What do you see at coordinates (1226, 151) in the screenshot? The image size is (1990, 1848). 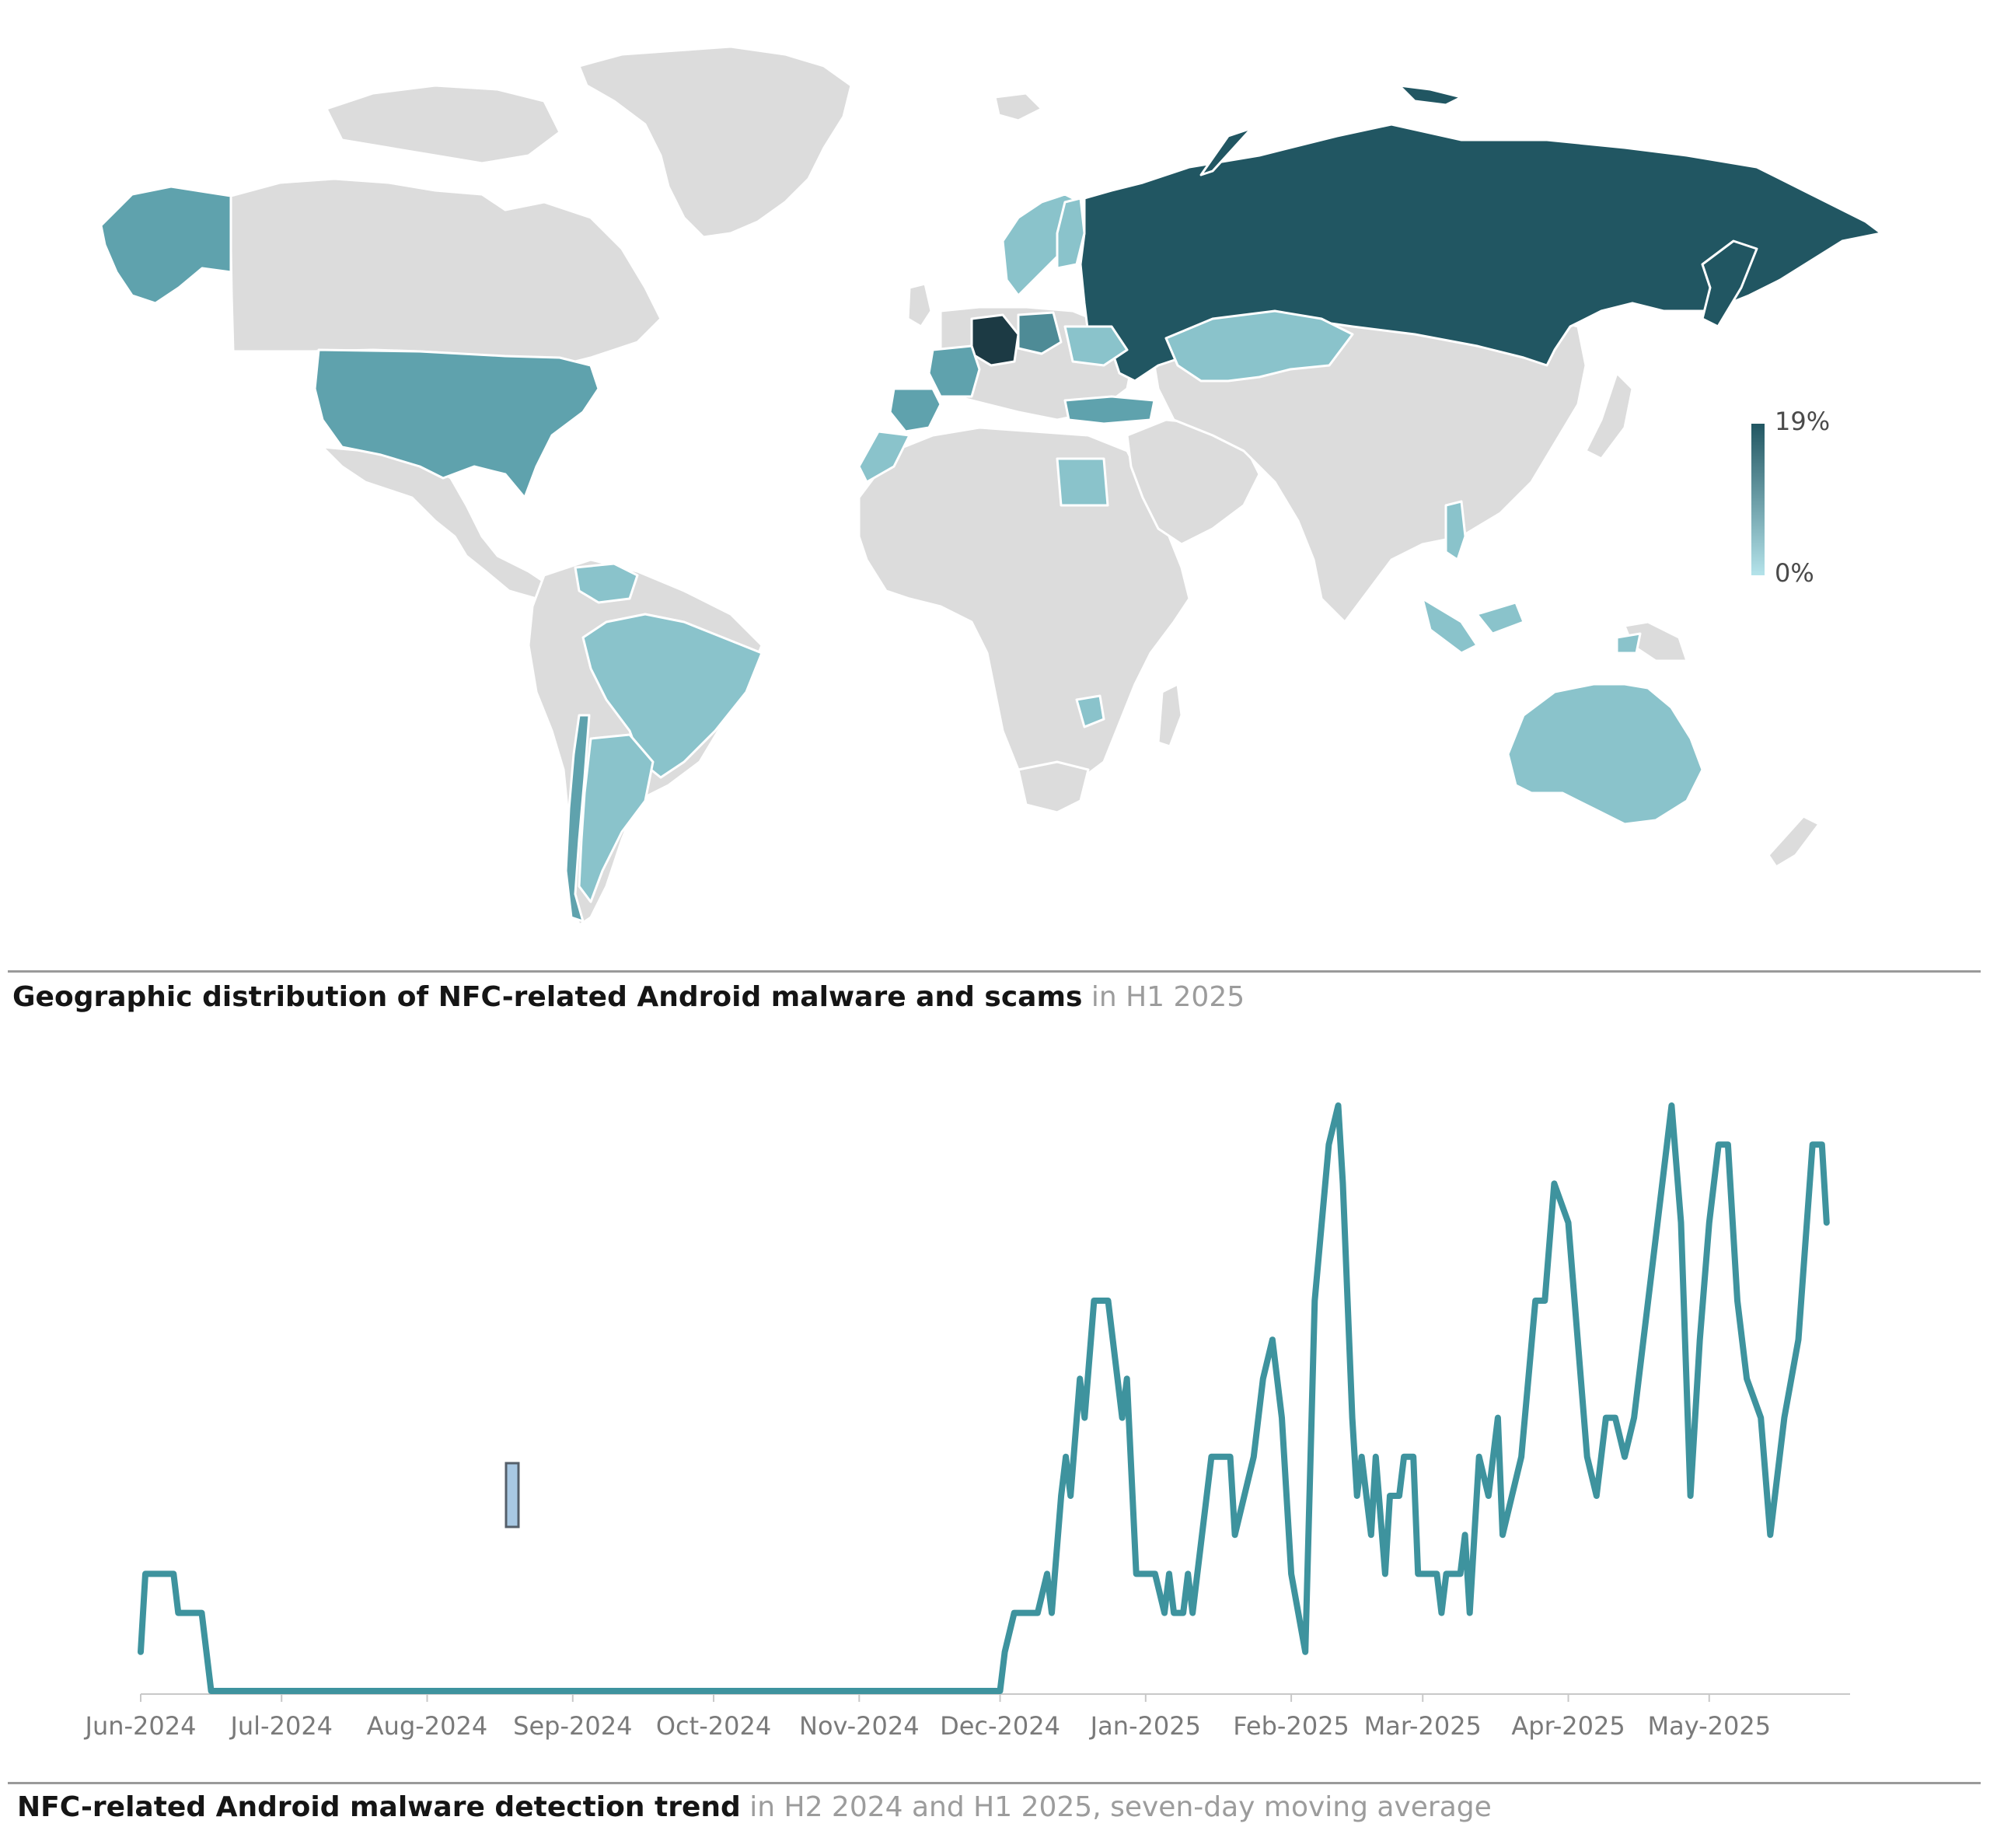 I see `russia-novaya` at bounding box center [1226, 151].